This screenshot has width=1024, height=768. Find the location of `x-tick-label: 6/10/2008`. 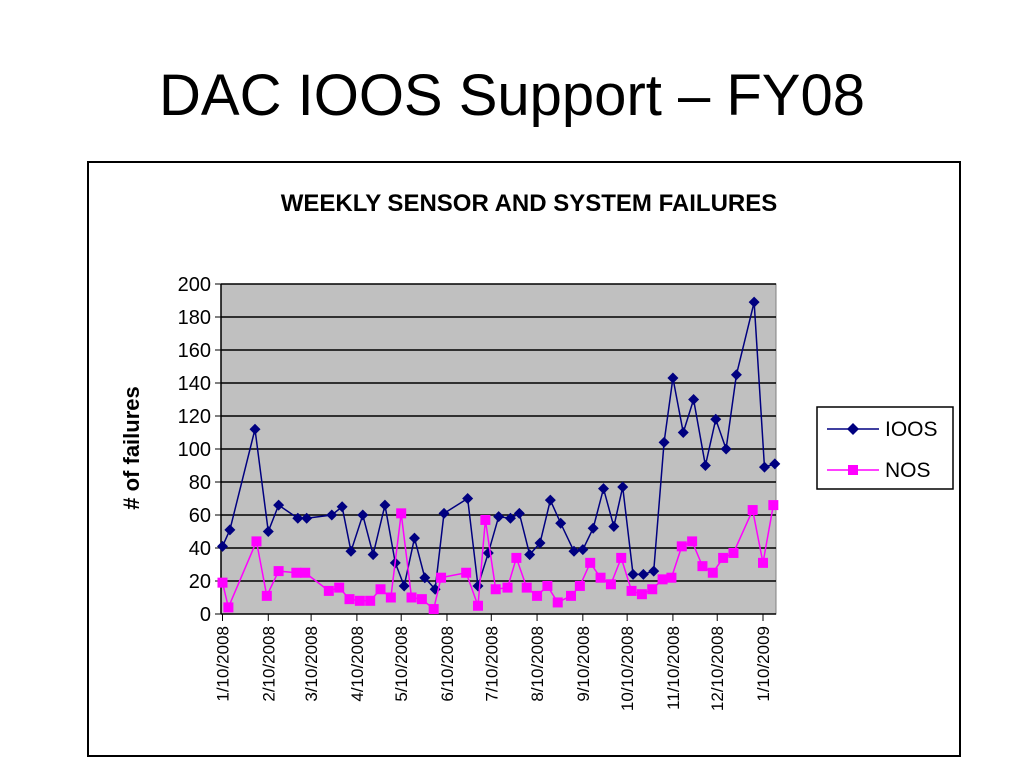

x-tick-label: 6/10/2008 is located at coordinates (447, 664).